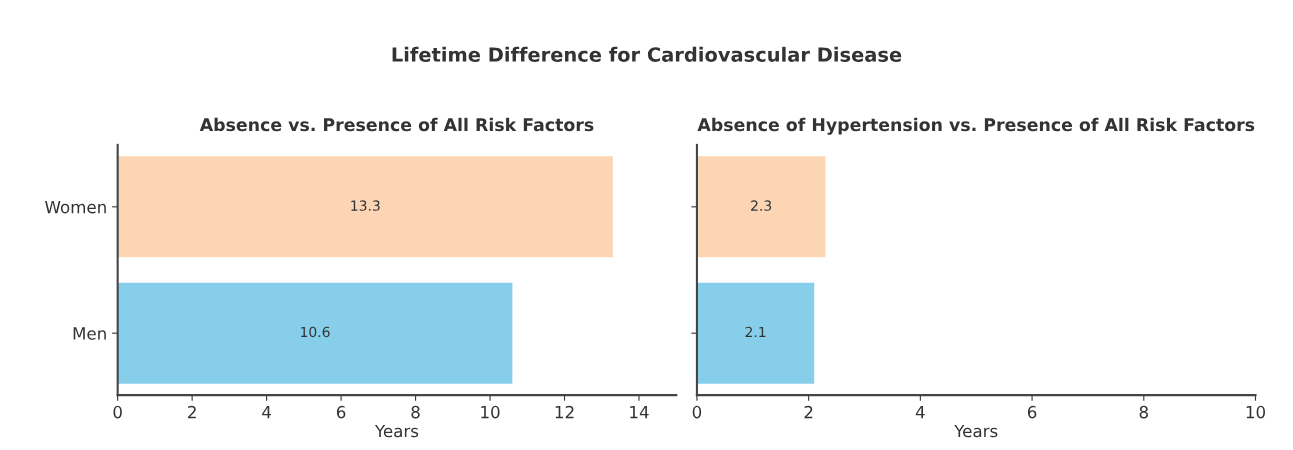  What do you see at coordinates (564, 412) in the screenshot?
I see `x-tick-label: 12` at bounding box center [564, 412].